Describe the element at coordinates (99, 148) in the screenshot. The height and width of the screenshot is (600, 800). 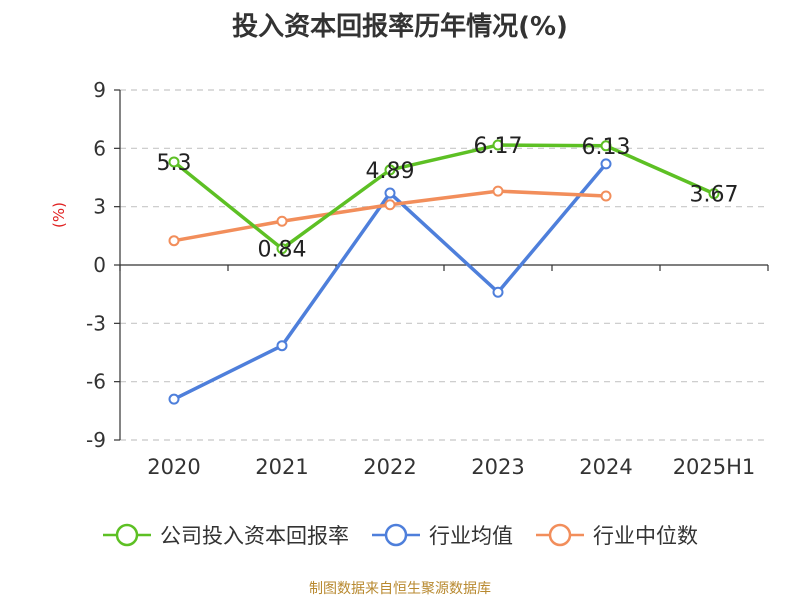
I see `y-tick-label: 6` at that location.